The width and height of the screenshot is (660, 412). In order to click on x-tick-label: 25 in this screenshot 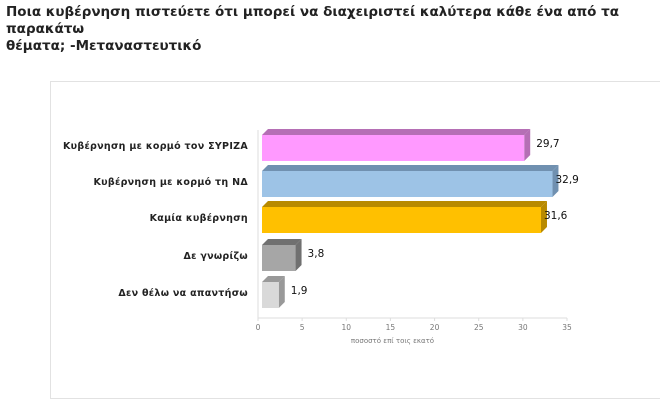, I will do `click(479, 327)`.